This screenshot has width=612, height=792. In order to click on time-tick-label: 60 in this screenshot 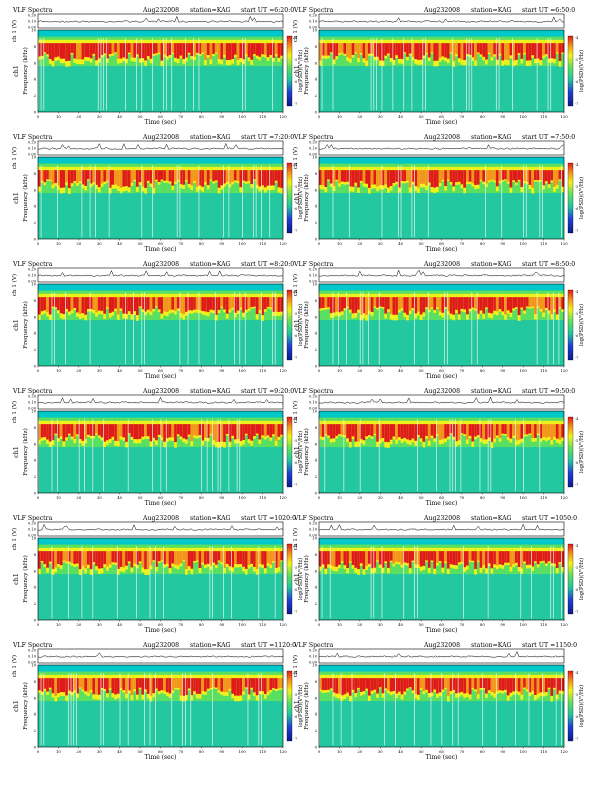, I will do `click(160, 497)`.